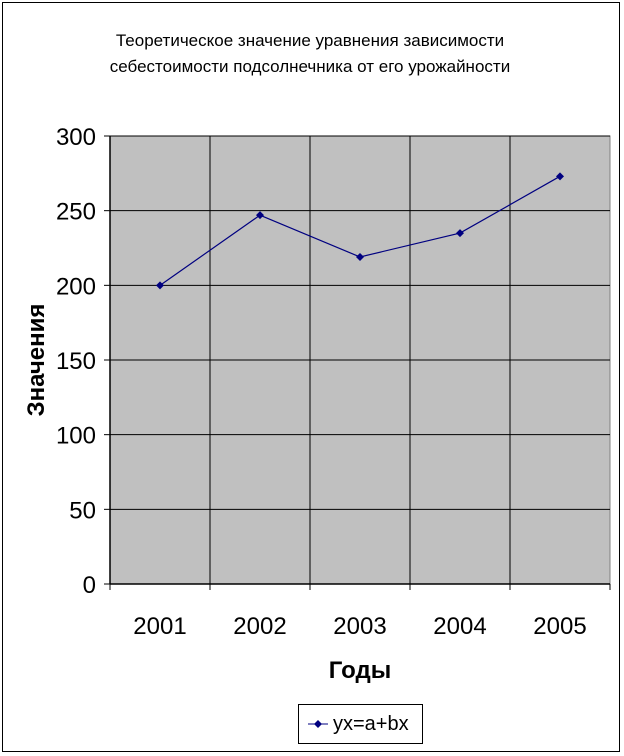  I want to click on x-tick-label-2003: 2003, so click(359, 626).